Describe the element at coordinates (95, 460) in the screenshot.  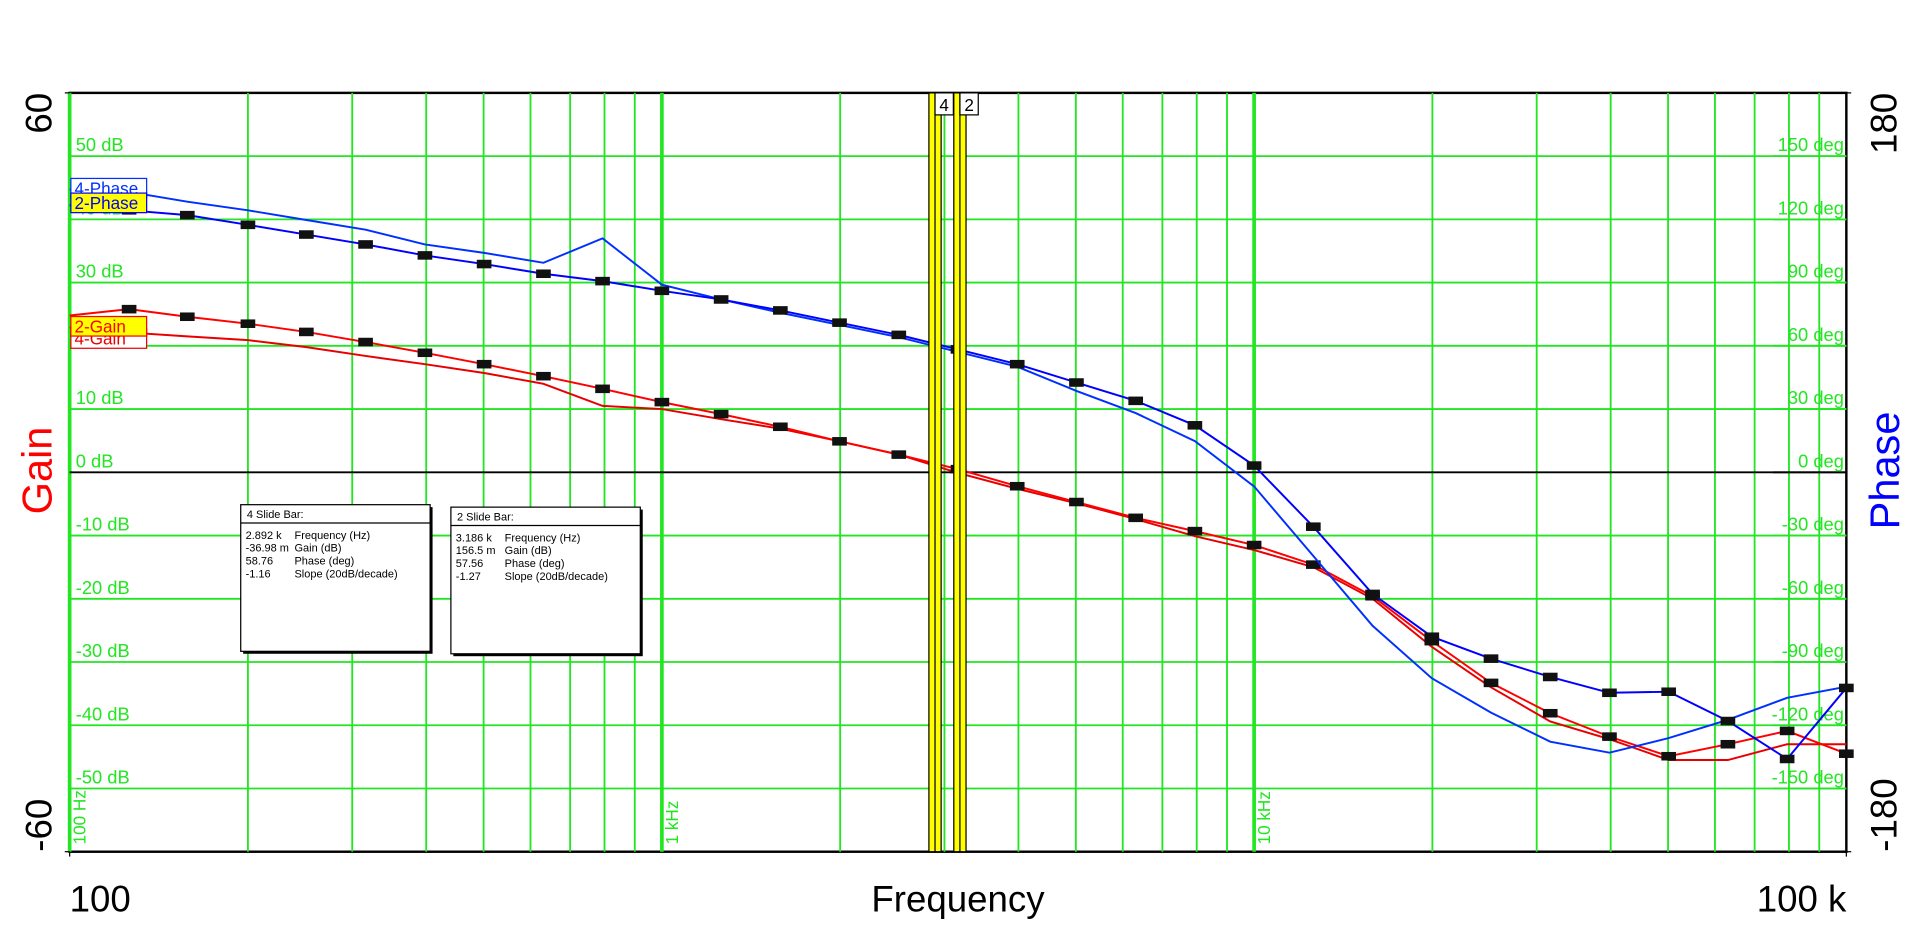
I see `y-grid-label: 0 dB` at that location.